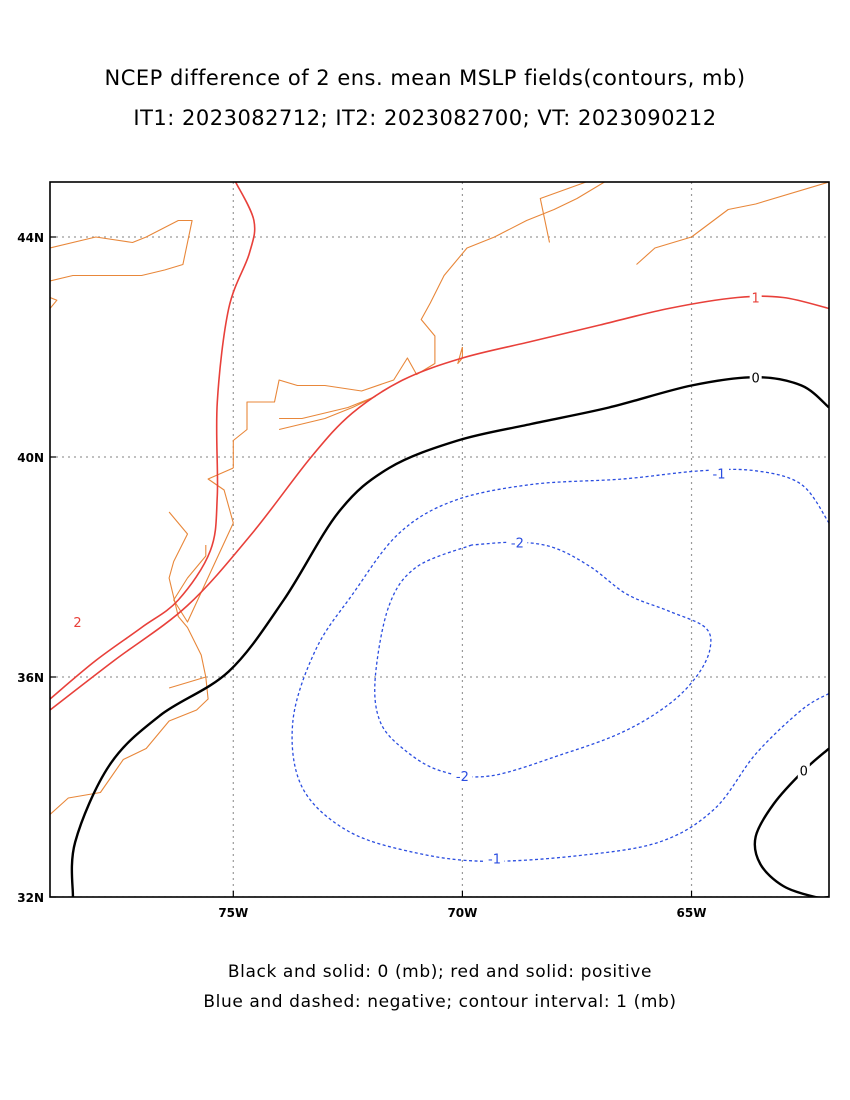  Describe the element at coordinates (233, 913) in the screenshot. I see `x-tick-label: 75W` at that location.